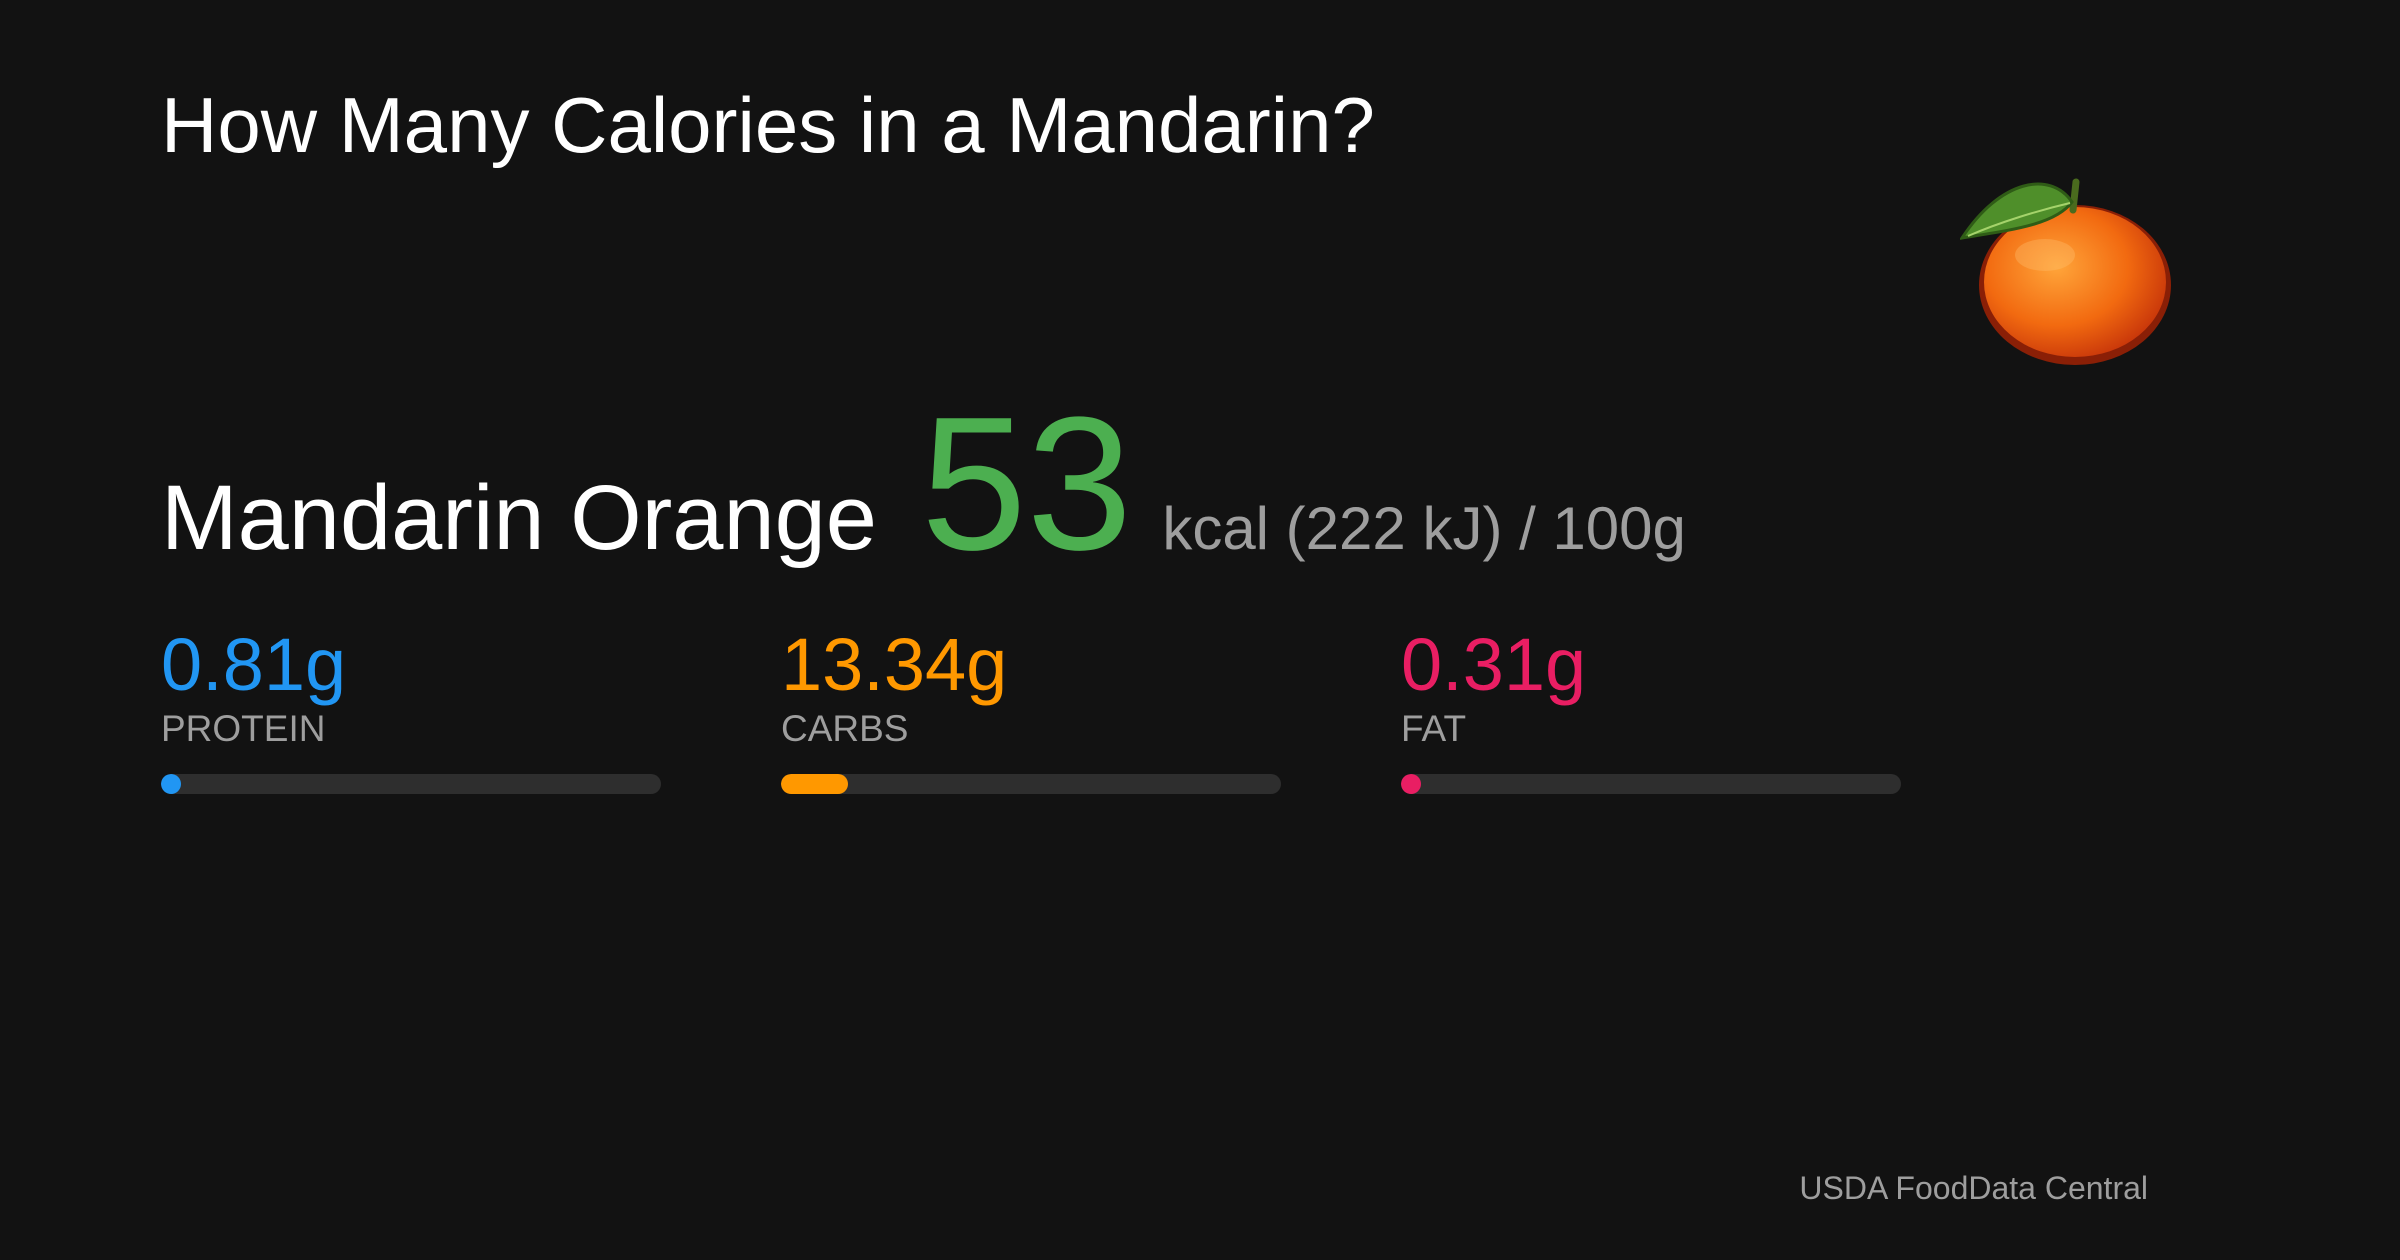 The width and height of the screenshot is (2400, 1260). Describe the element at coordinates (1973, 1188) in the screenshot. I see `source: USDA FoodData Central` at that location.